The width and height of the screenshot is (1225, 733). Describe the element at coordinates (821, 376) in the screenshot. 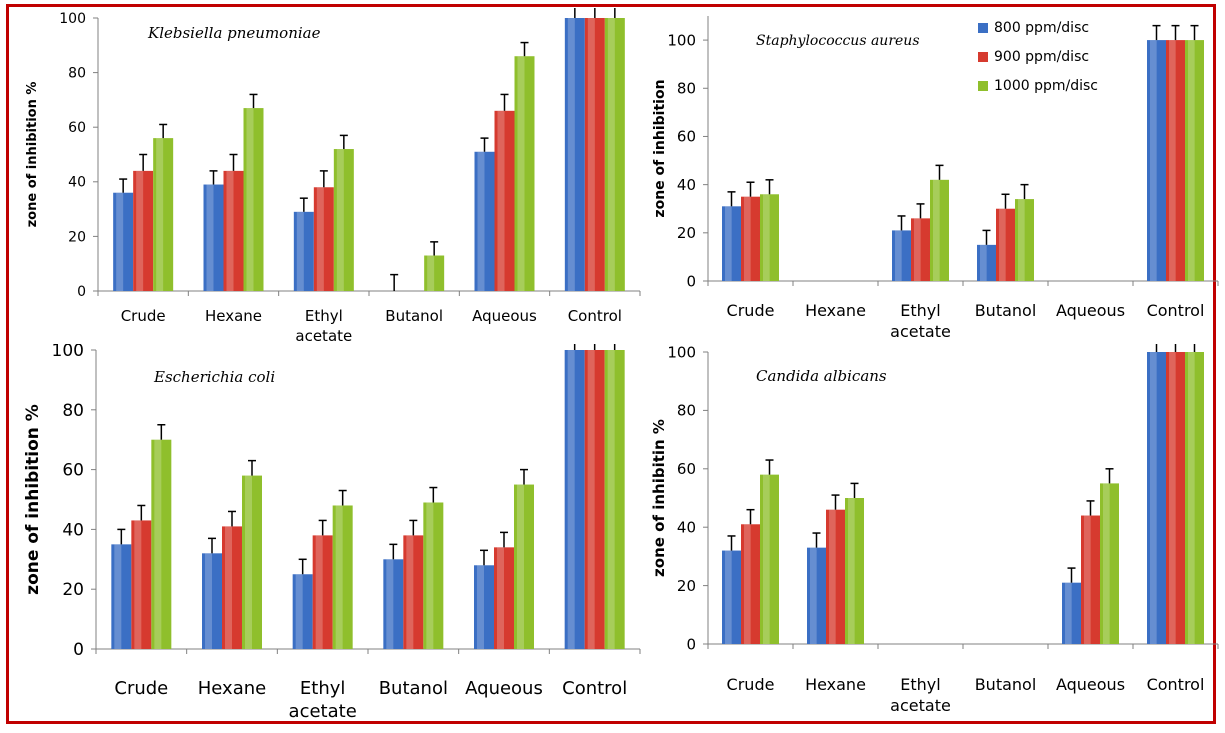

I see `chart-title: Candida albicans` at that location.